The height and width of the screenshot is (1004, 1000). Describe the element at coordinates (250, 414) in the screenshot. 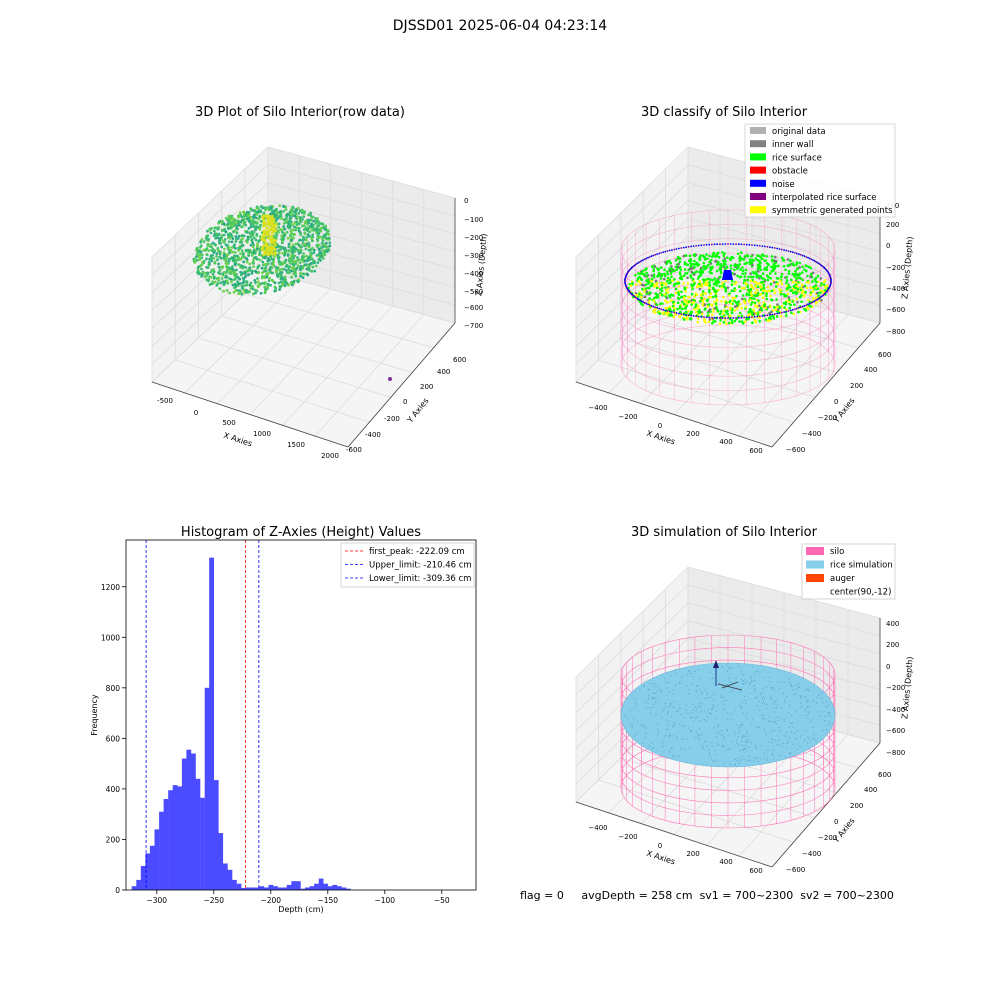

I see `axis-line` at that location.